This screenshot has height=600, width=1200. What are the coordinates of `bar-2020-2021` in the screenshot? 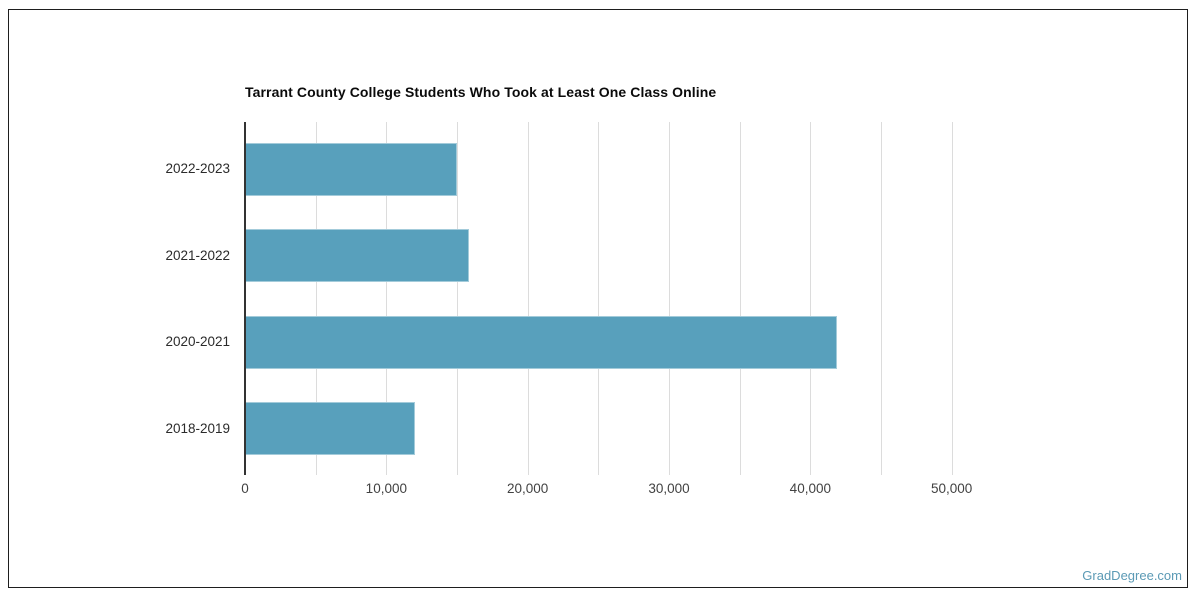 It's located at (541, 342).